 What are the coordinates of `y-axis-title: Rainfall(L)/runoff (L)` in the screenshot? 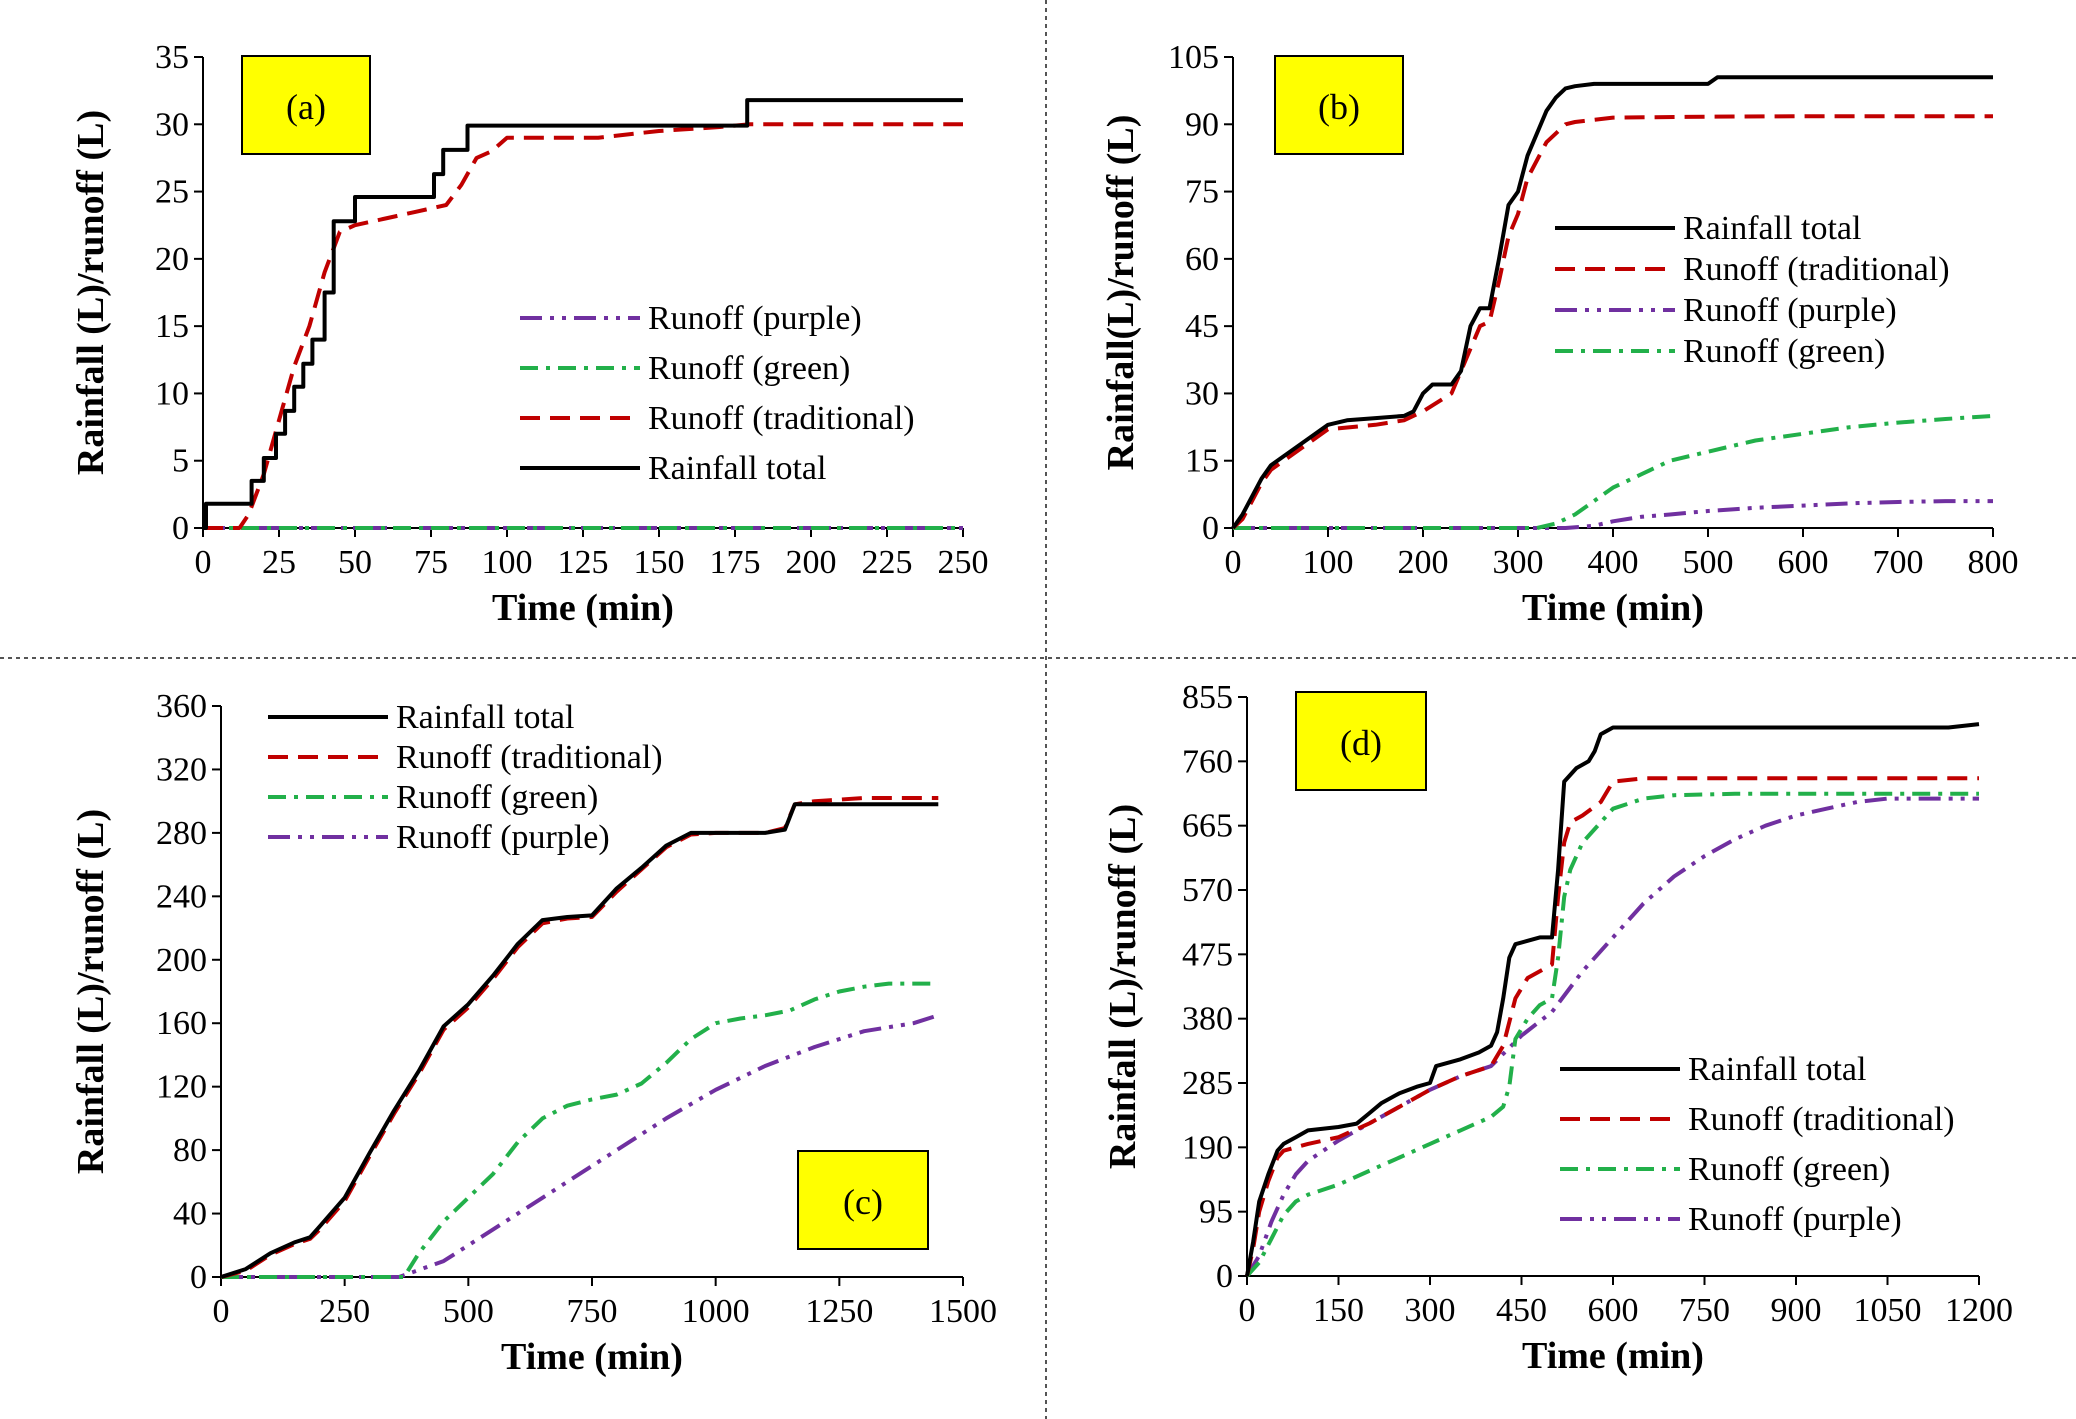 It's located at (1121, 293).